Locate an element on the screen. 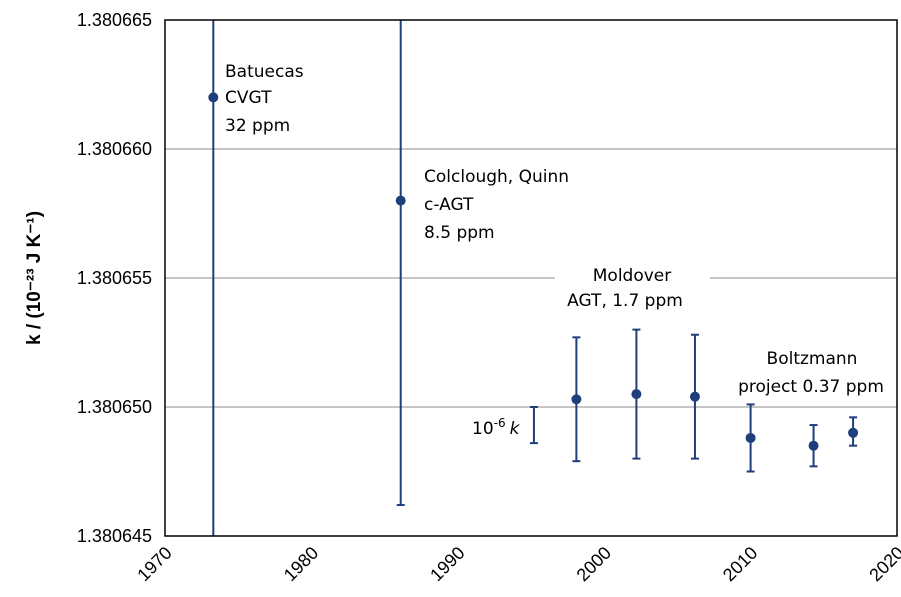  annotation-moldover-bg is located at coordinates (632, 286).